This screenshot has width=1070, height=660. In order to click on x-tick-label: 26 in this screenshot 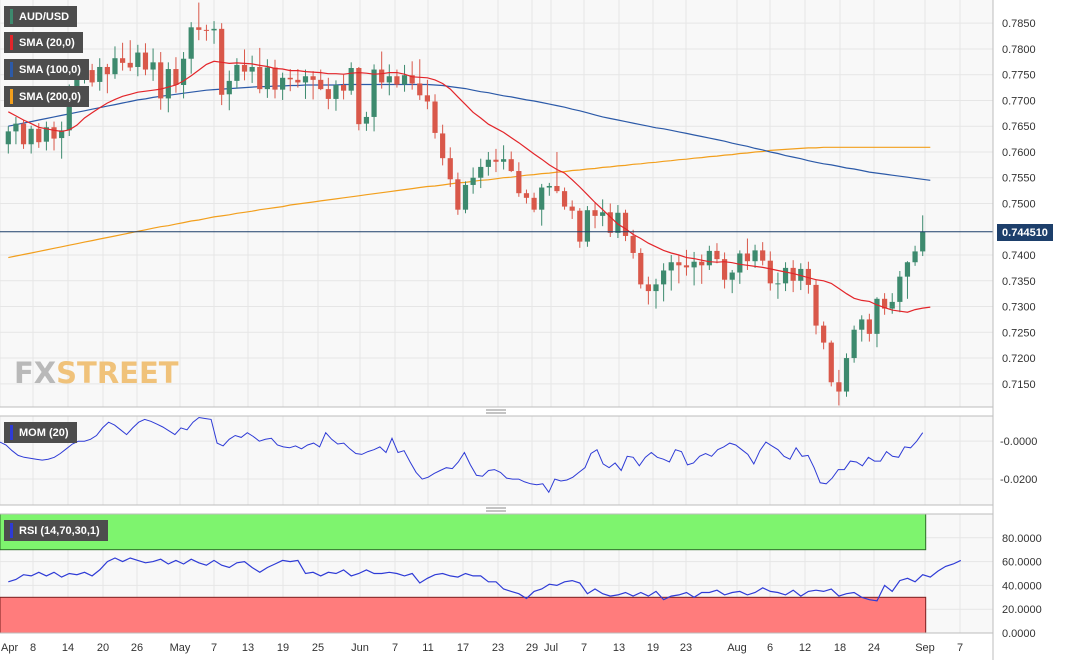, I will do `click(137, 648)`.